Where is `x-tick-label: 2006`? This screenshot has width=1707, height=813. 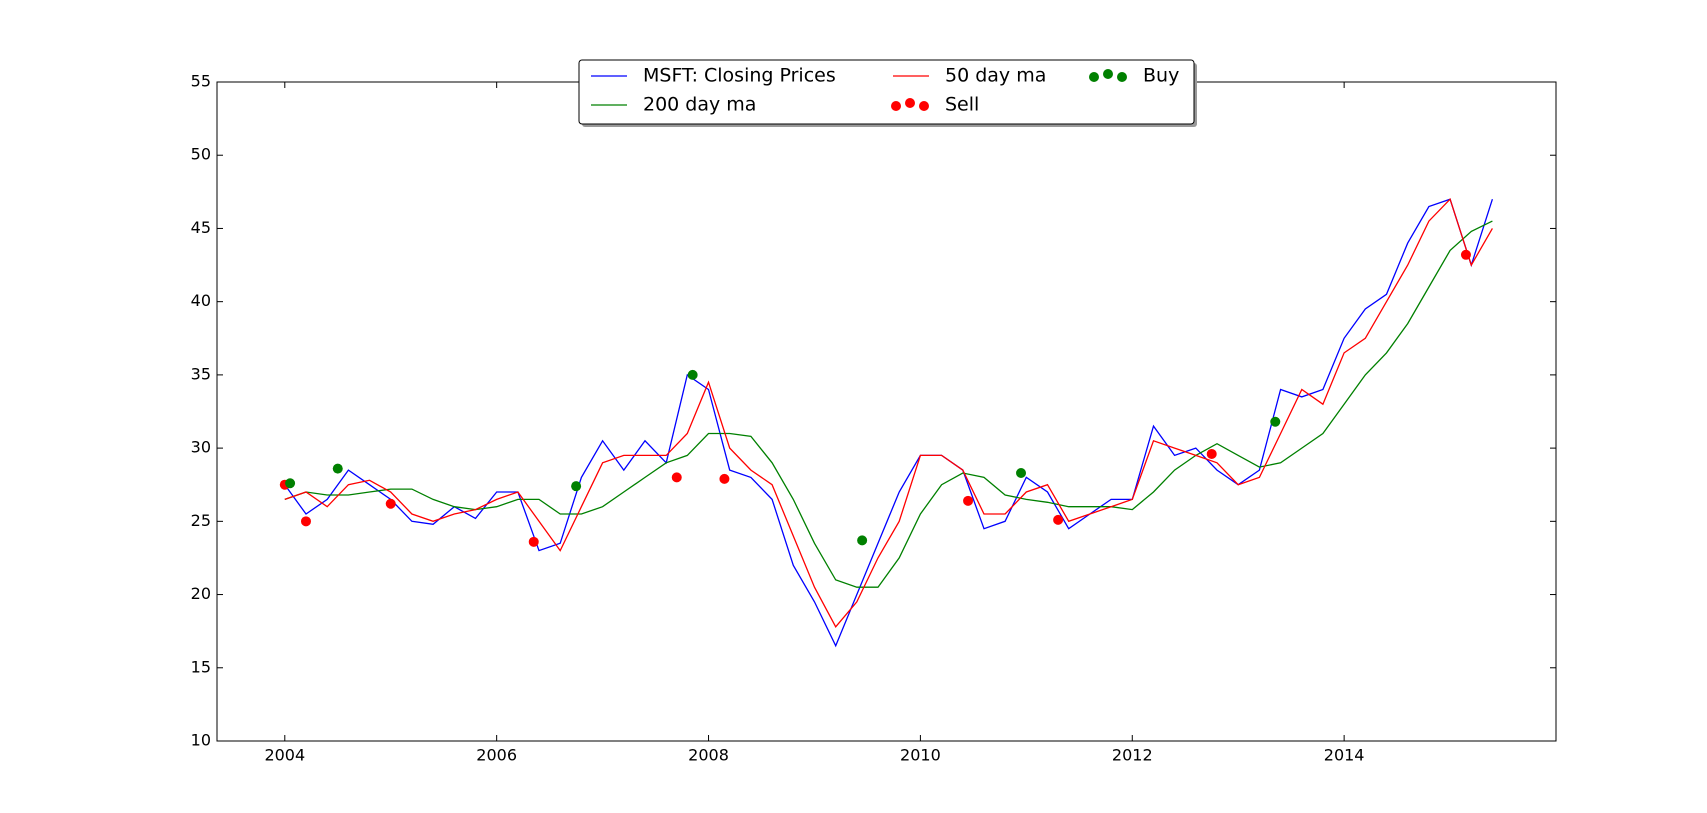 x-tick-label: 2006 is located at coordinates (496, 755).